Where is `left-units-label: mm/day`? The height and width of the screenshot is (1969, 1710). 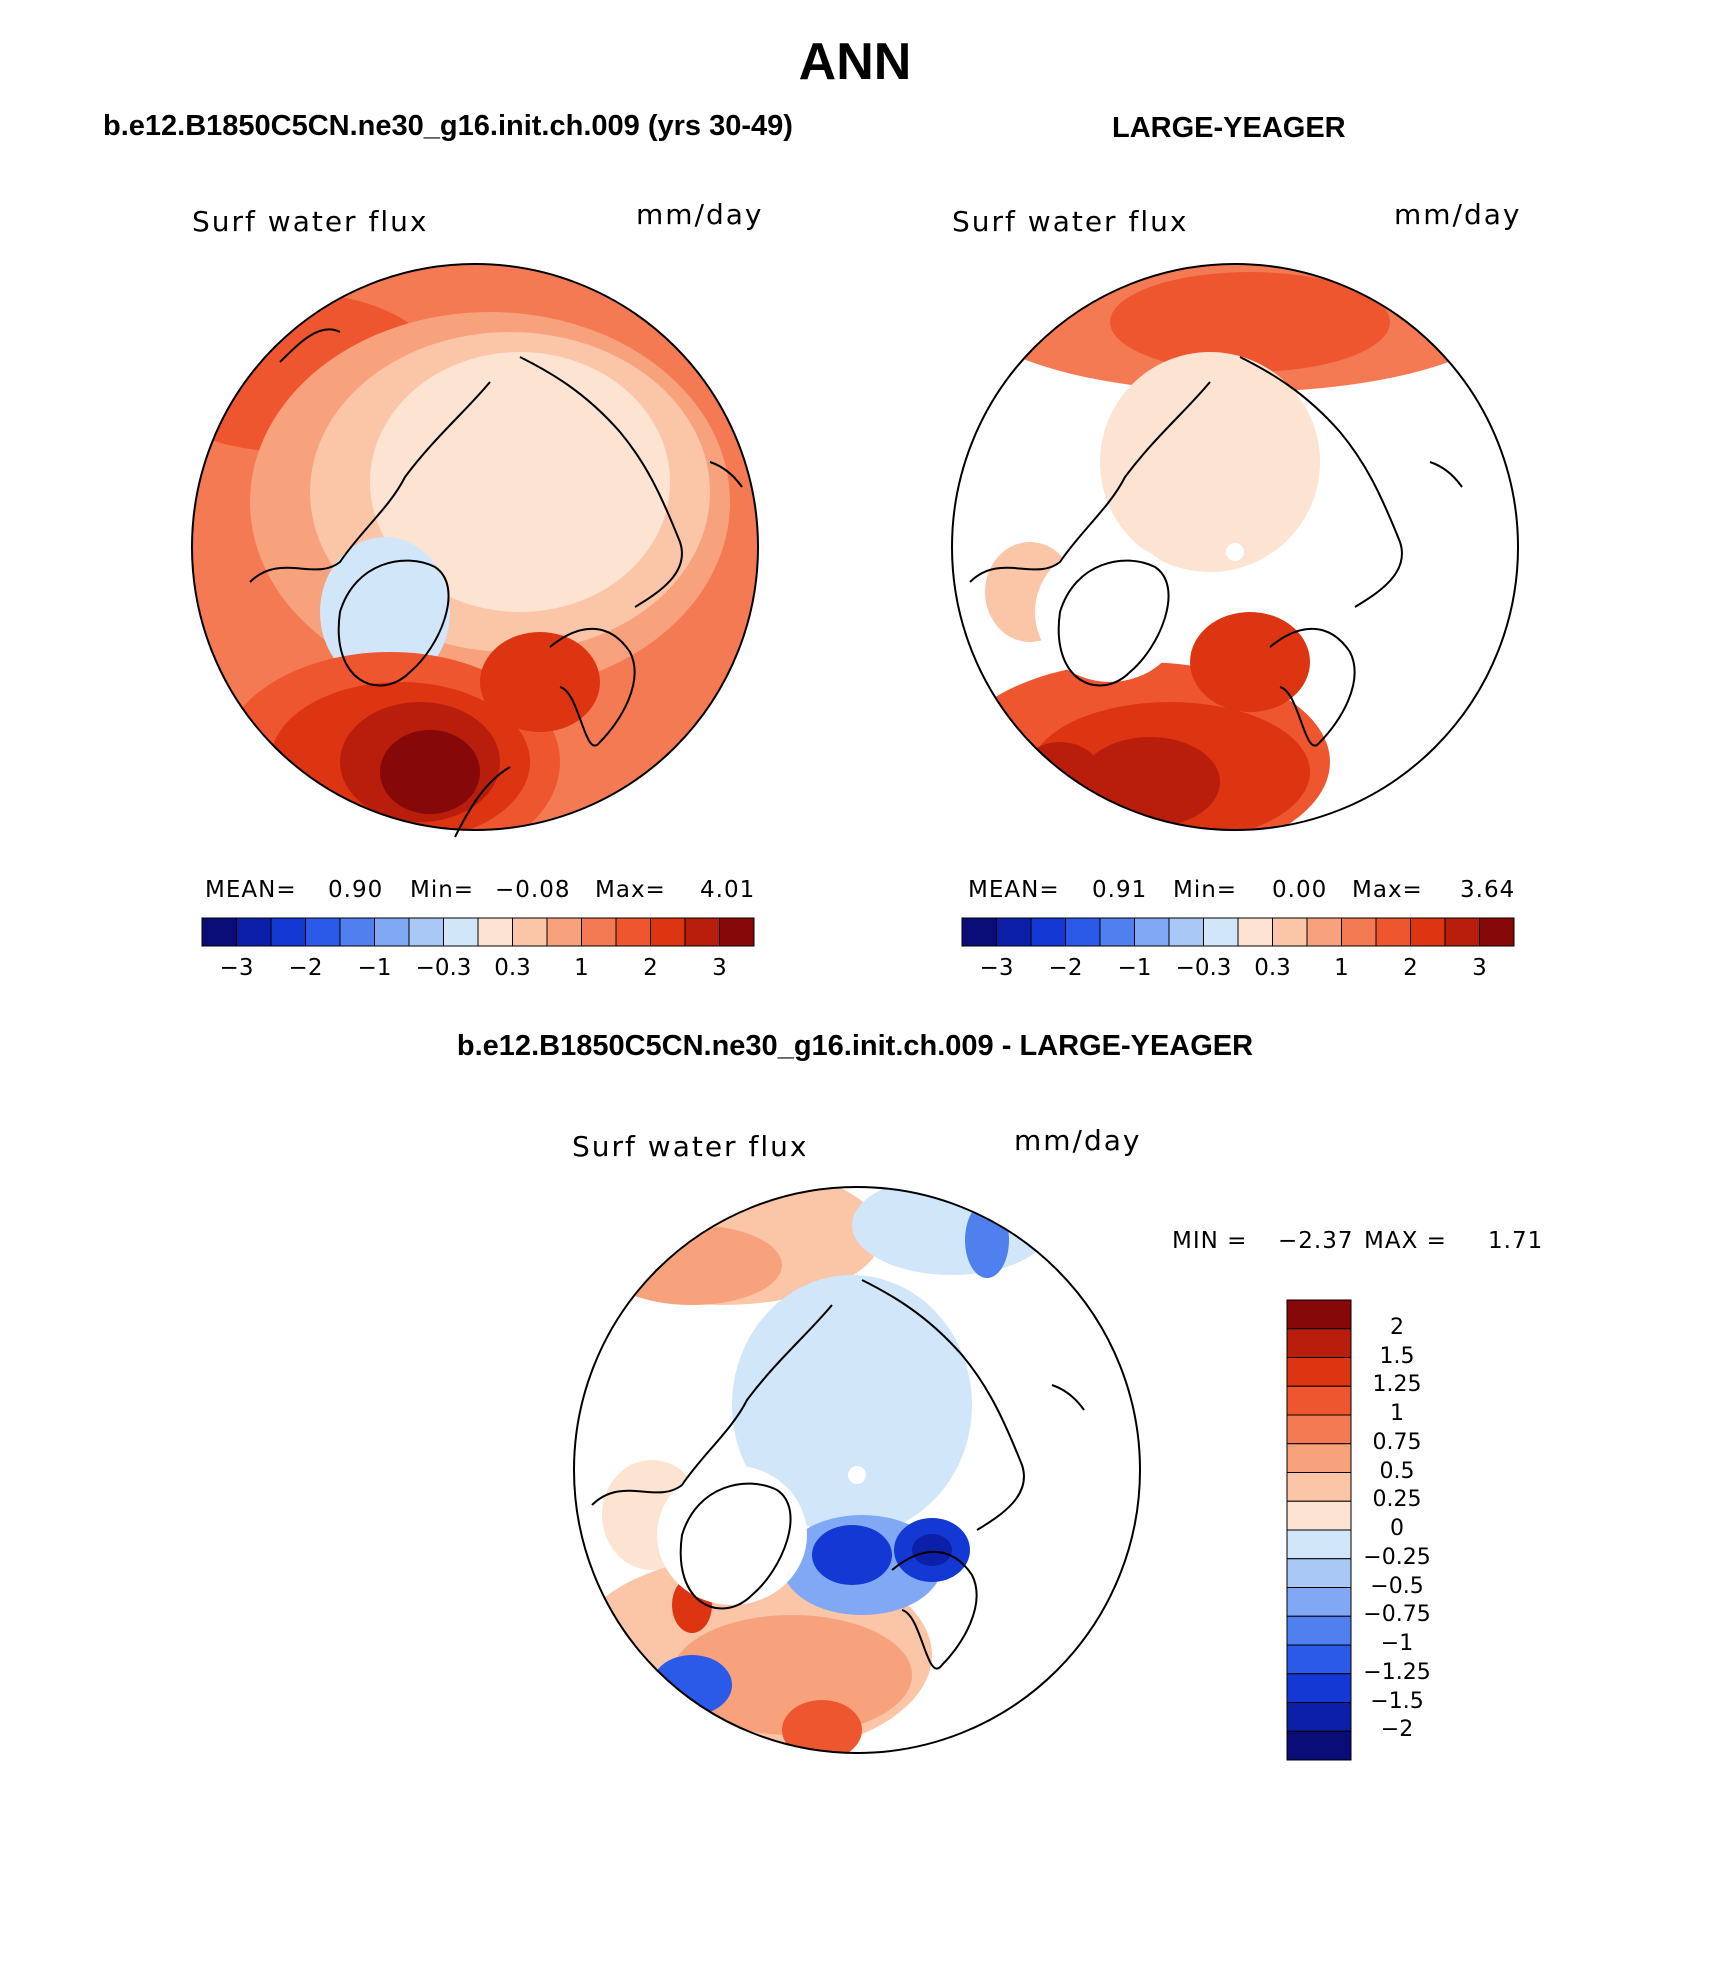 left-units-label: mm/day is located at coordinates (700, 214).